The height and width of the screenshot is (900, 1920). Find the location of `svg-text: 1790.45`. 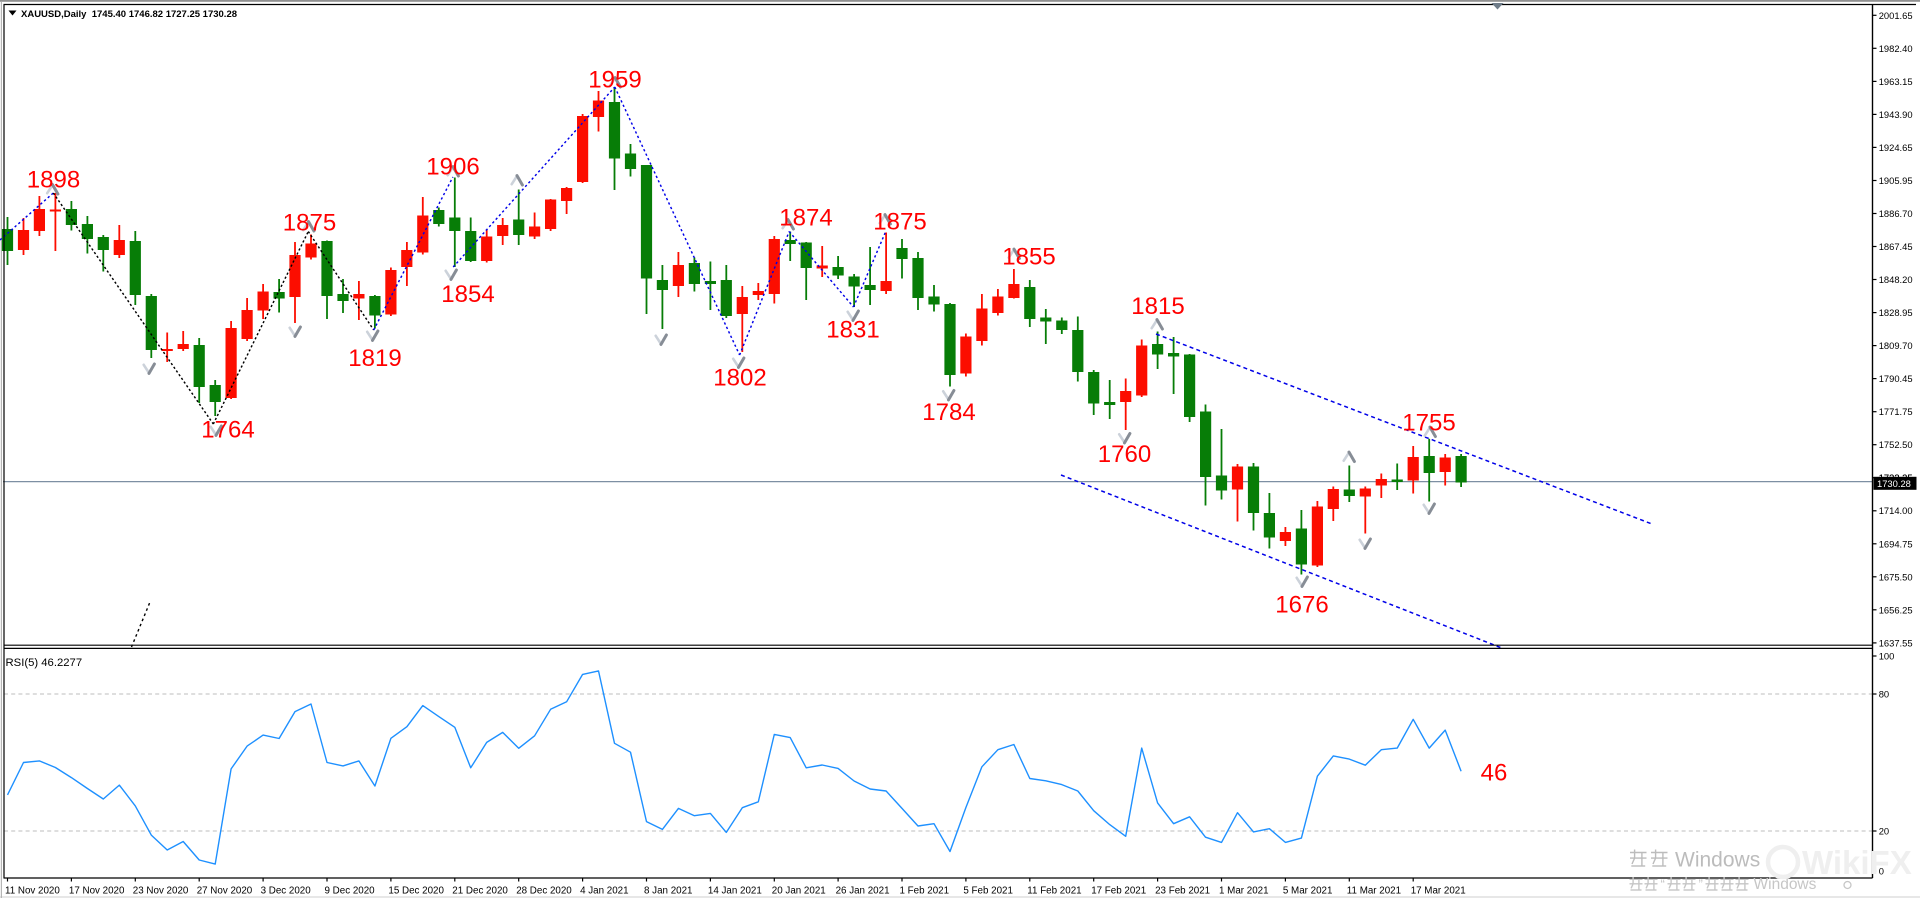

svg-text: 1790.45 is located at coordinates (1896, 378).